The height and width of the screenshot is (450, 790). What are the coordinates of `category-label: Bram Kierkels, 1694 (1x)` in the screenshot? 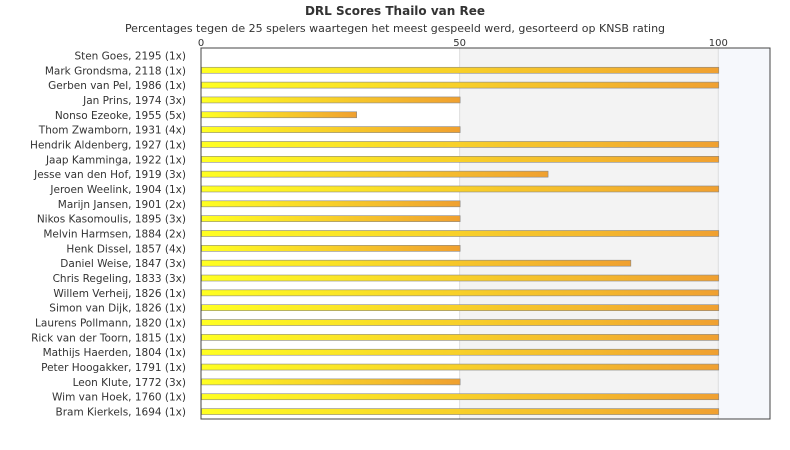 It's located at (121, 413).